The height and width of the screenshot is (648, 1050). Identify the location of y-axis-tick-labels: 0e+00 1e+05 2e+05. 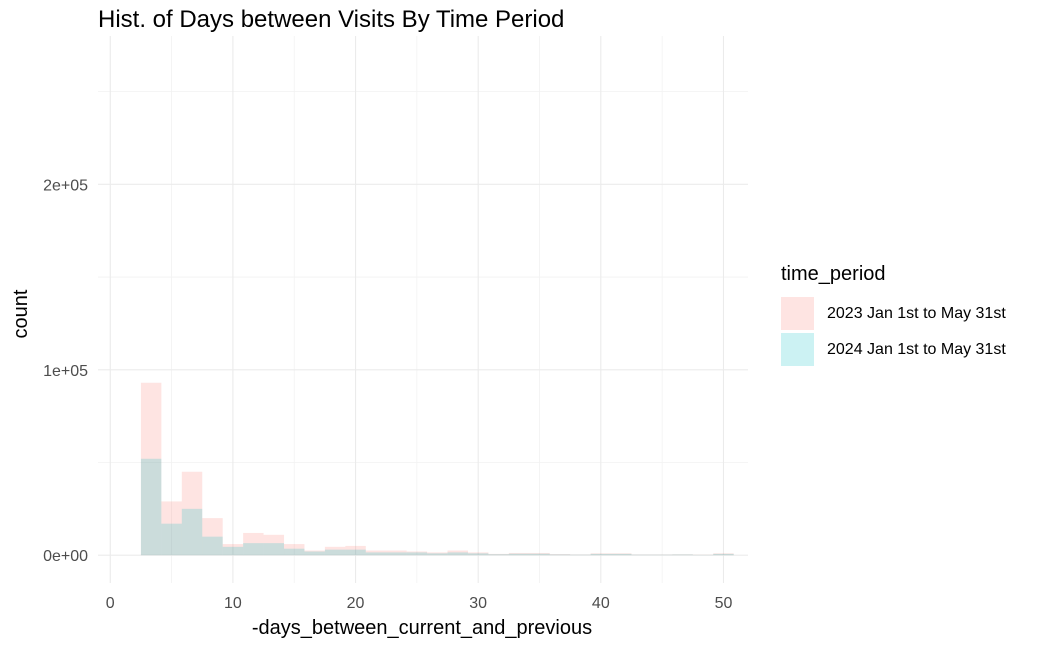
(65, 371).